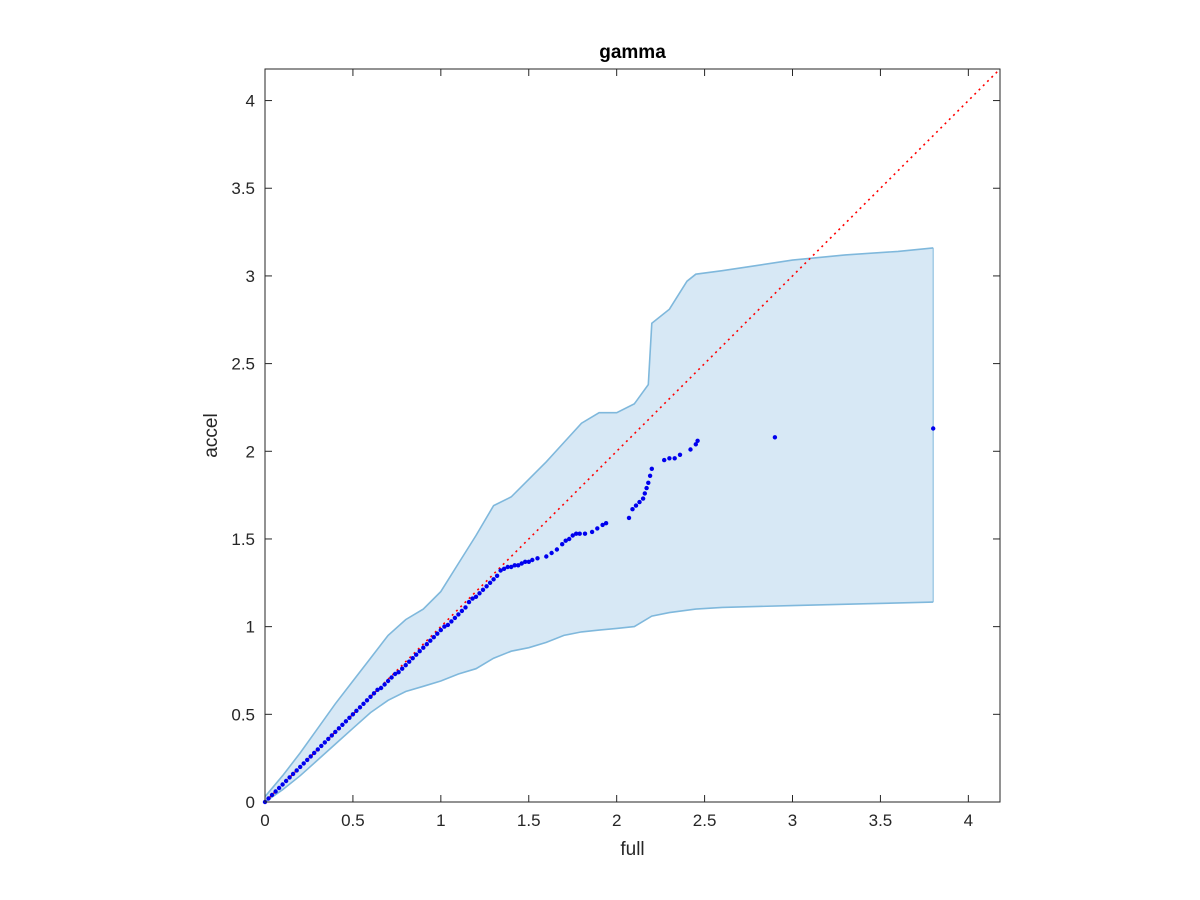 Image resolution: width=1200 pixels, height=900 pixels. What do you see at coordinates (250, 451) in the screenshot?
I see `y-tick-label: 2` at bounding box center [250, 451].